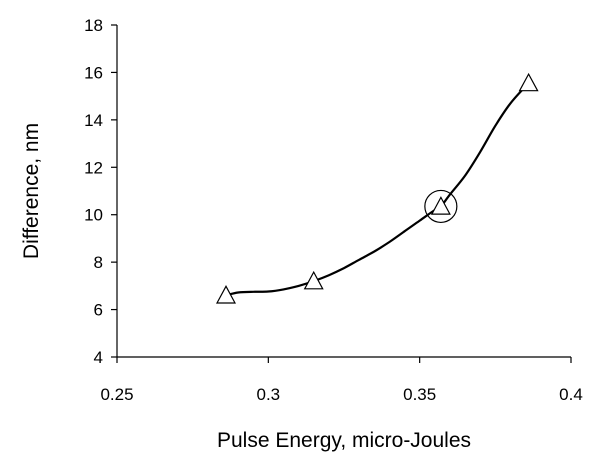 Image resolution: width=597 pixels, height=458 pixels. Describe the element at coordinates (100, 191) in the screenshot. I see `y-ticks: 4 6 8 10 12 14 16 18` at that location.